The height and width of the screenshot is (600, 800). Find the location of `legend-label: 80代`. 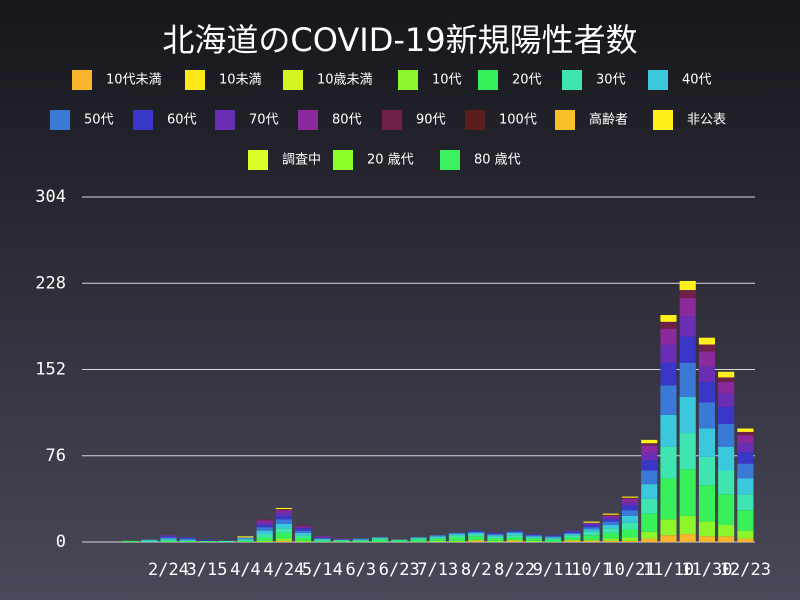

legend-label: 80代 is located at coordinates (347, 120).